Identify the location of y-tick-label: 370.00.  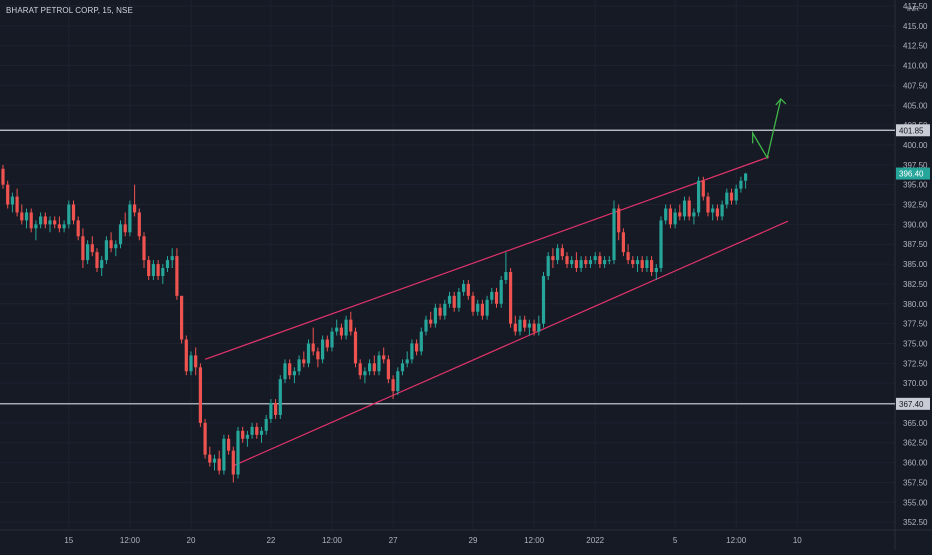
(915, 383).